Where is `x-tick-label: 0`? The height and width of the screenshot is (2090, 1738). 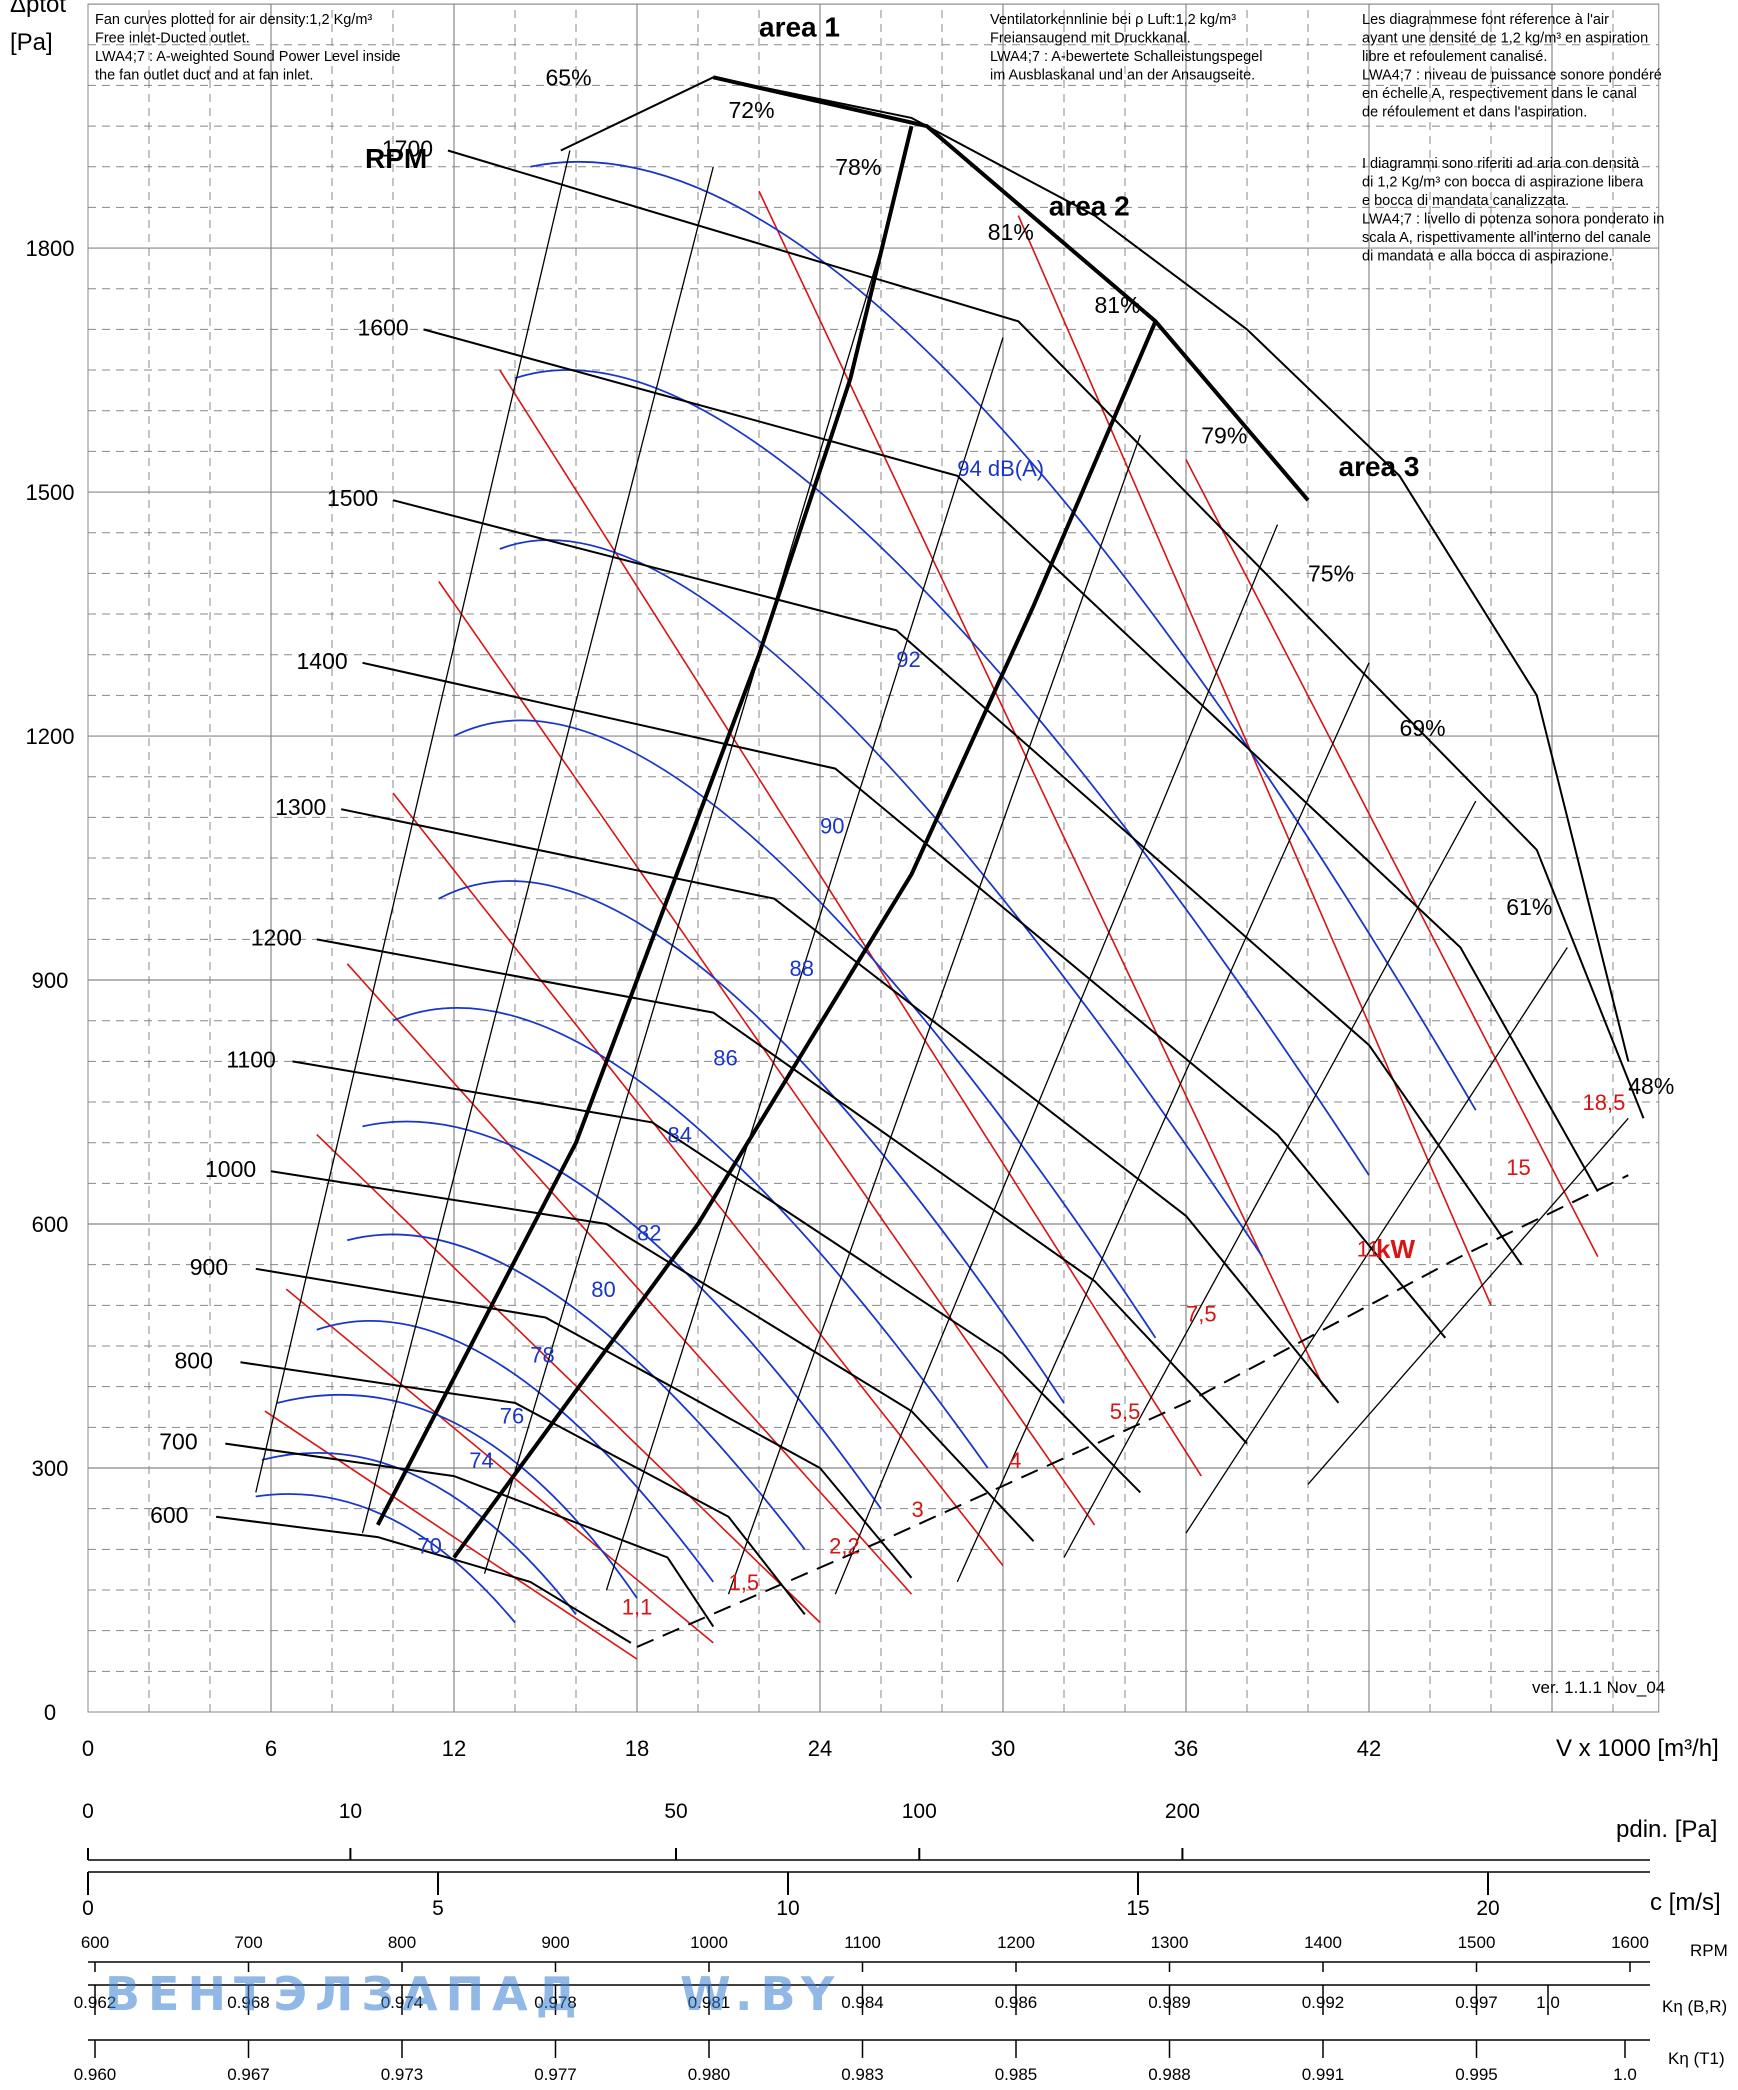
x-tick-label: 0 is located at coordinates (88, 1748).